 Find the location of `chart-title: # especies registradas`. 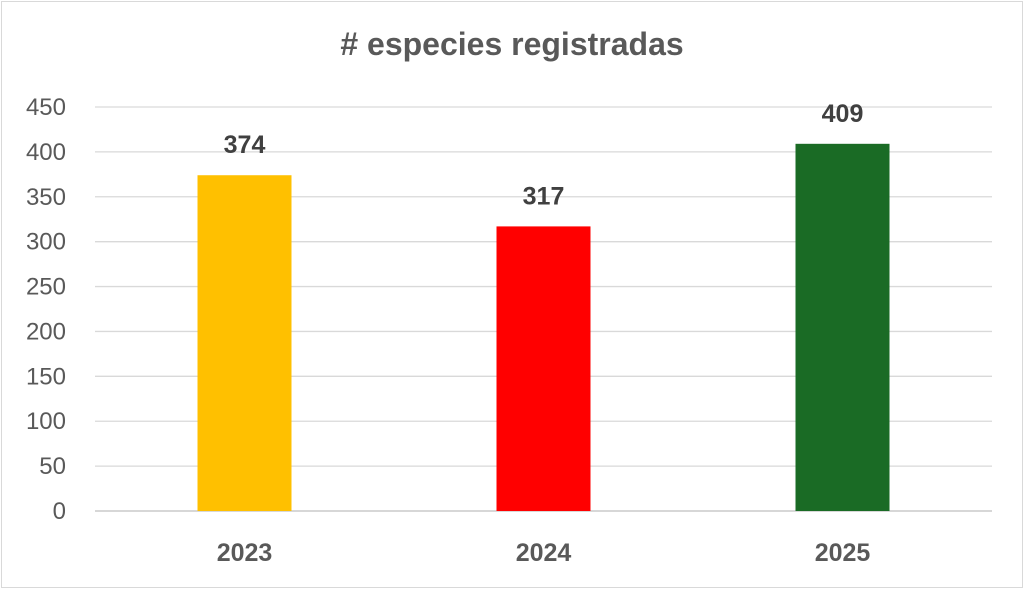

chart-title: # especies registradas is located at coordinates (512, 44).